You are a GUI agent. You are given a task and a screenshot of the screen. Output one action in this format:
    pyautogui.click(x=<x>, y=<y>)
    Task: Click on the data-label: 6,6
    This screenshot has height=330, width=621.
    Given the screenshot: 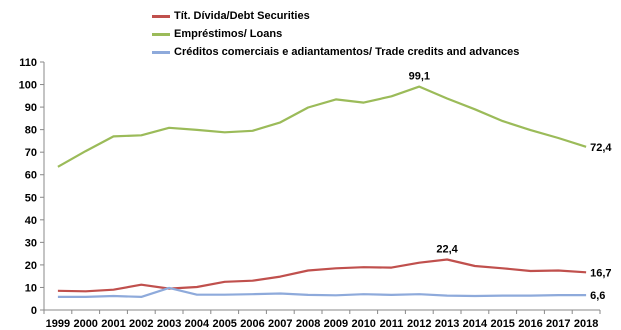 What is the action you would take?
    pyautogui.click(x=597, y=296)
    